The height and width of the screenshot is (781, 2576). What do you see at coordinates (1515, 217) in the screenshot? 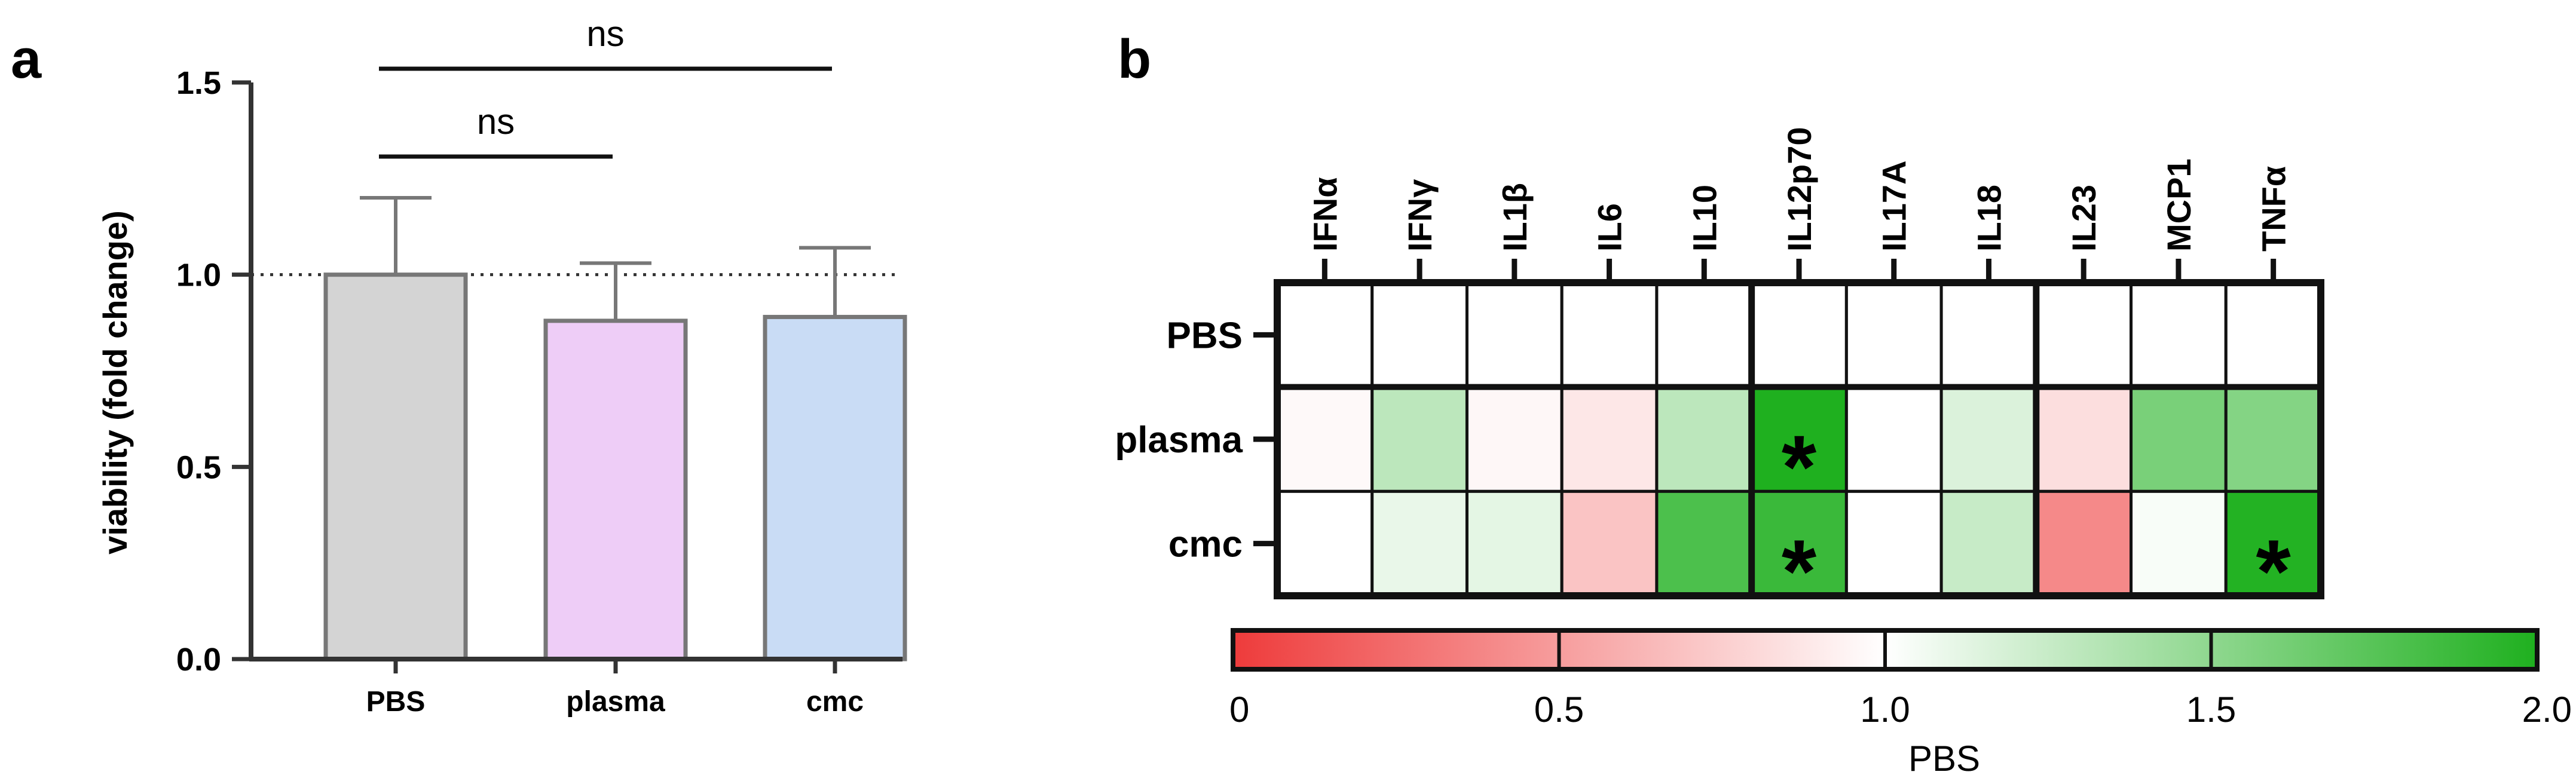
I see `column-label: IL1β` at bounding box center [1515, 217].